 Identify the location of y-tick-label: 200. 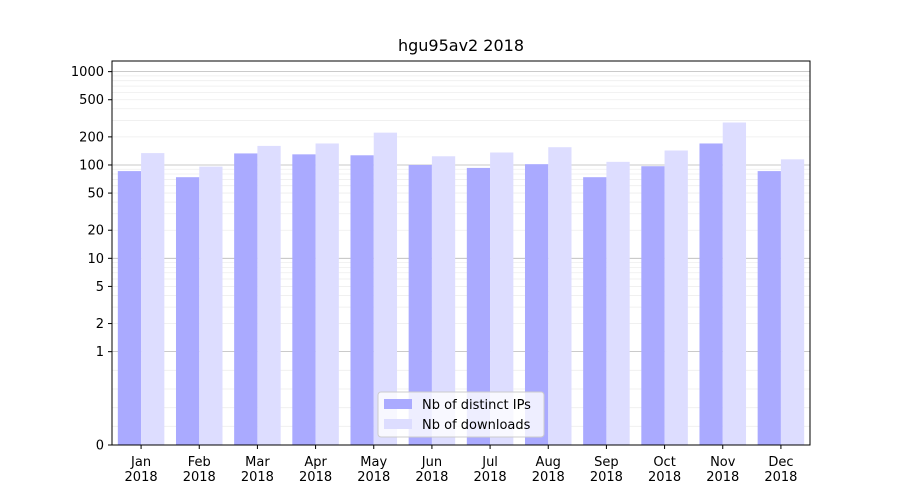
(91, 137).